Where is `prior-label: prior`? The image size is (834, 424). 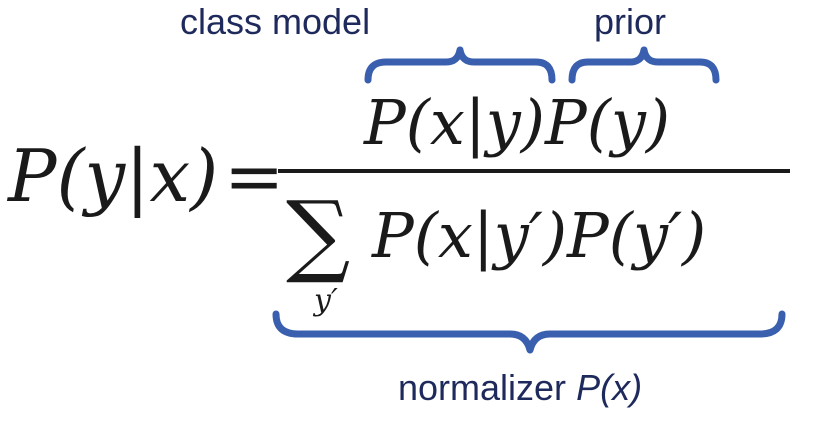 prior-label: prior is located at coordinates (630, 21).